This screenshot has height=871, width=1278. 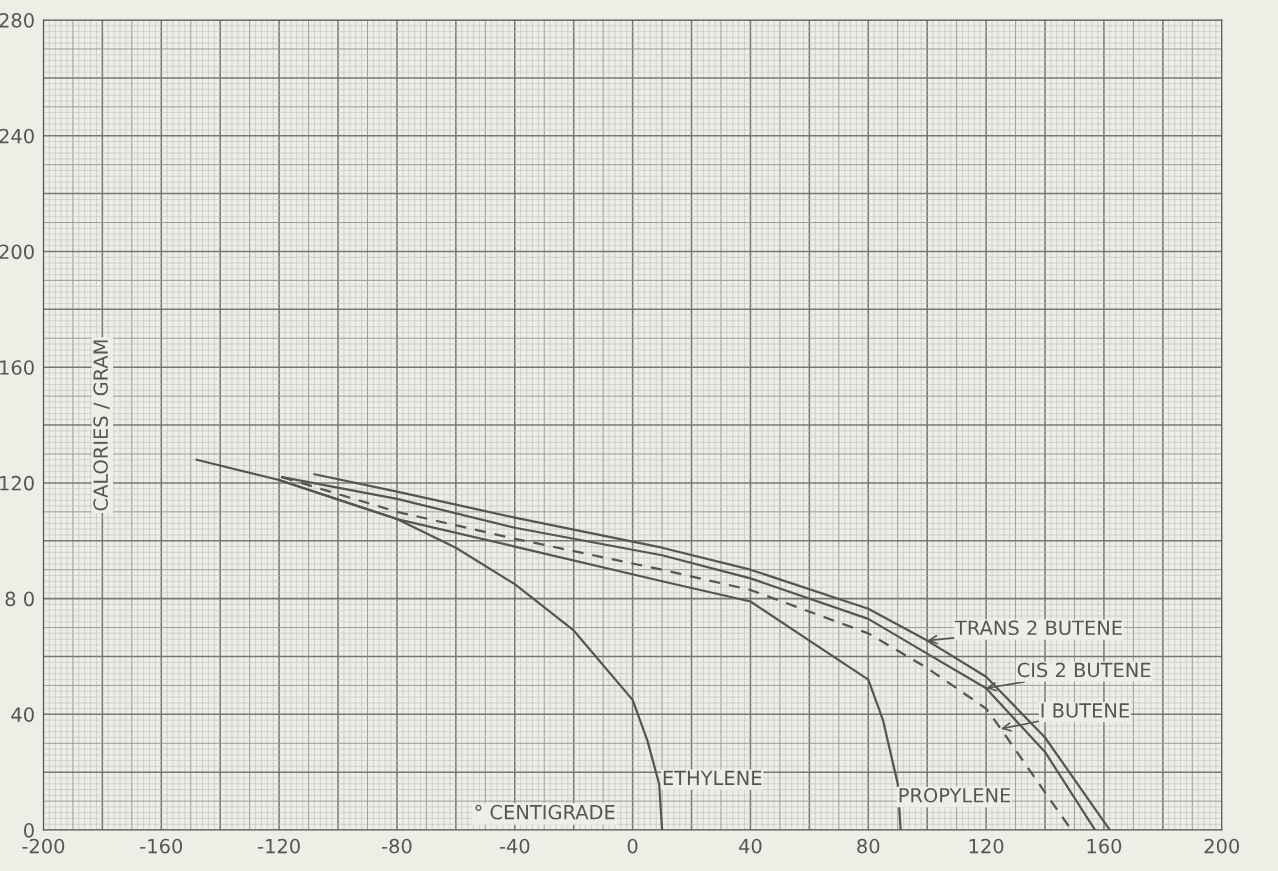 What do you see at coordinates (161, 846) in the screenshot?
I see `x-tick-label: -160` at bounding box center [161, 846].